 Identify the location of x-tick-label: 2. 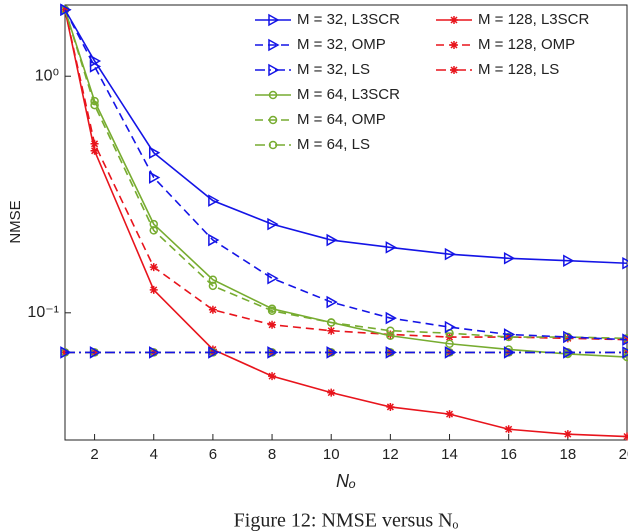
(94, 454).